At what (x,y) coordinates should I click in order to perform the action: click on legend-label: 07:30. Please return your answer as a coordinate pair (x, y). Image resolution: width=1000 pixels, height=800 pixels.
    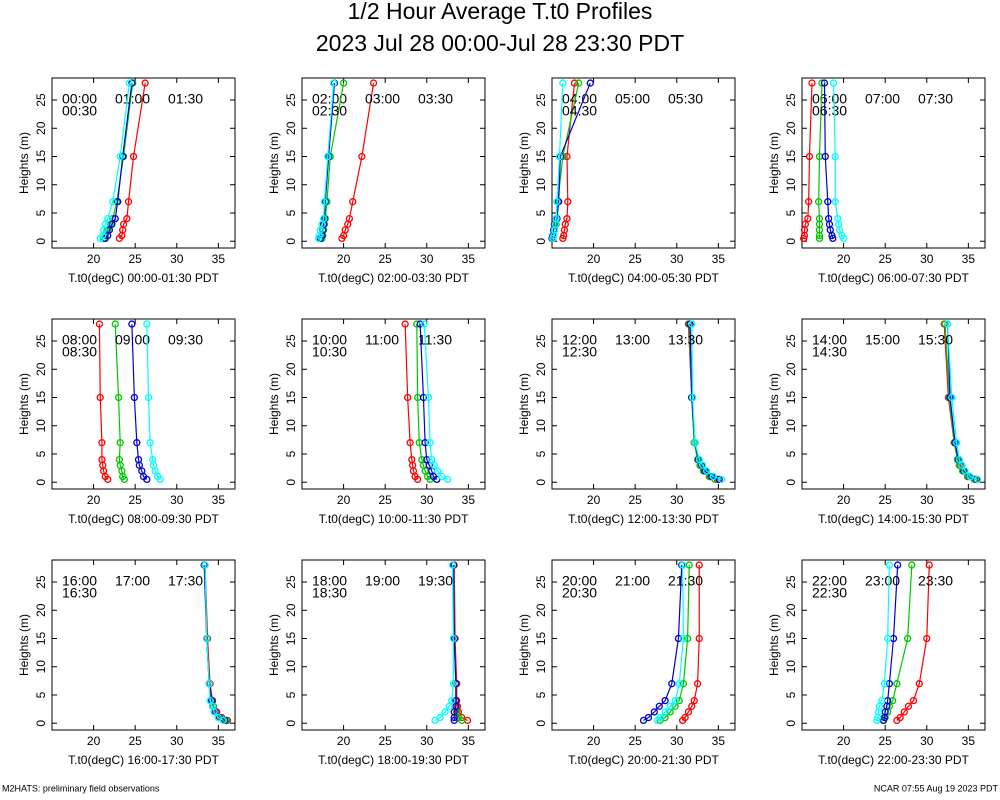
    Looking at the image, I should click on (935, 99).